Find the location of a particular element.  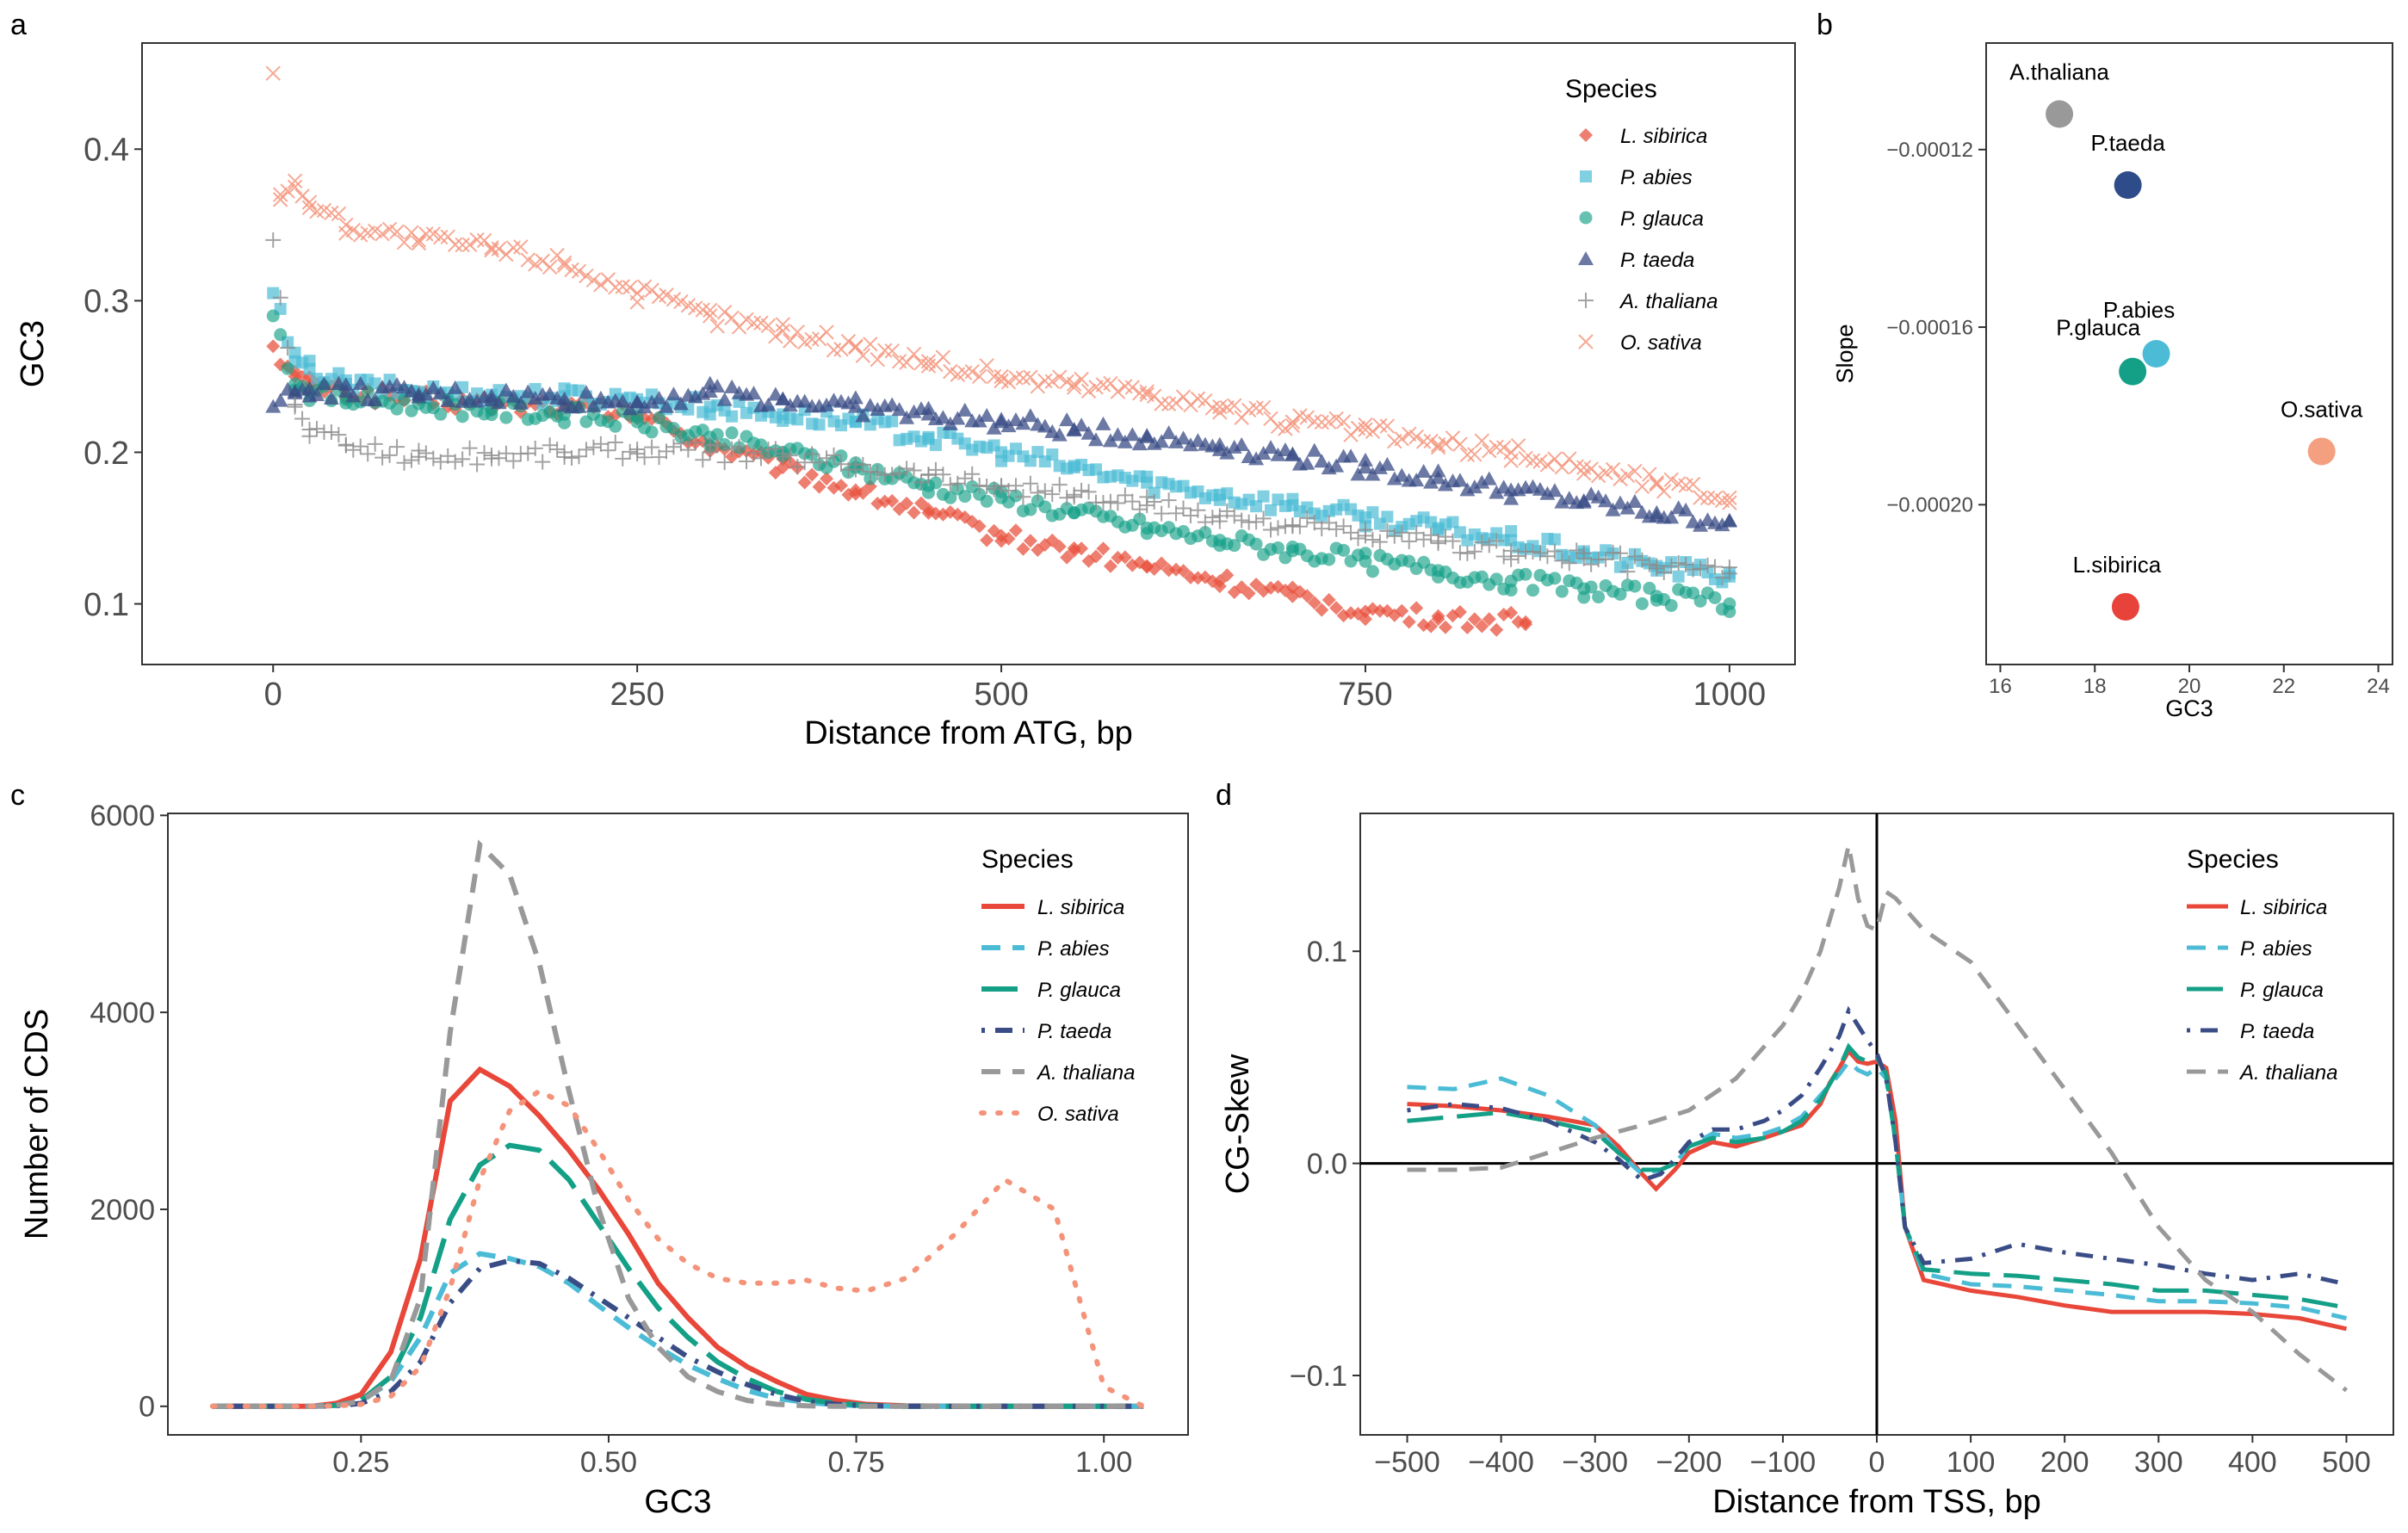

x-tick-label: −200 is located at coordinates (1689, 1462).